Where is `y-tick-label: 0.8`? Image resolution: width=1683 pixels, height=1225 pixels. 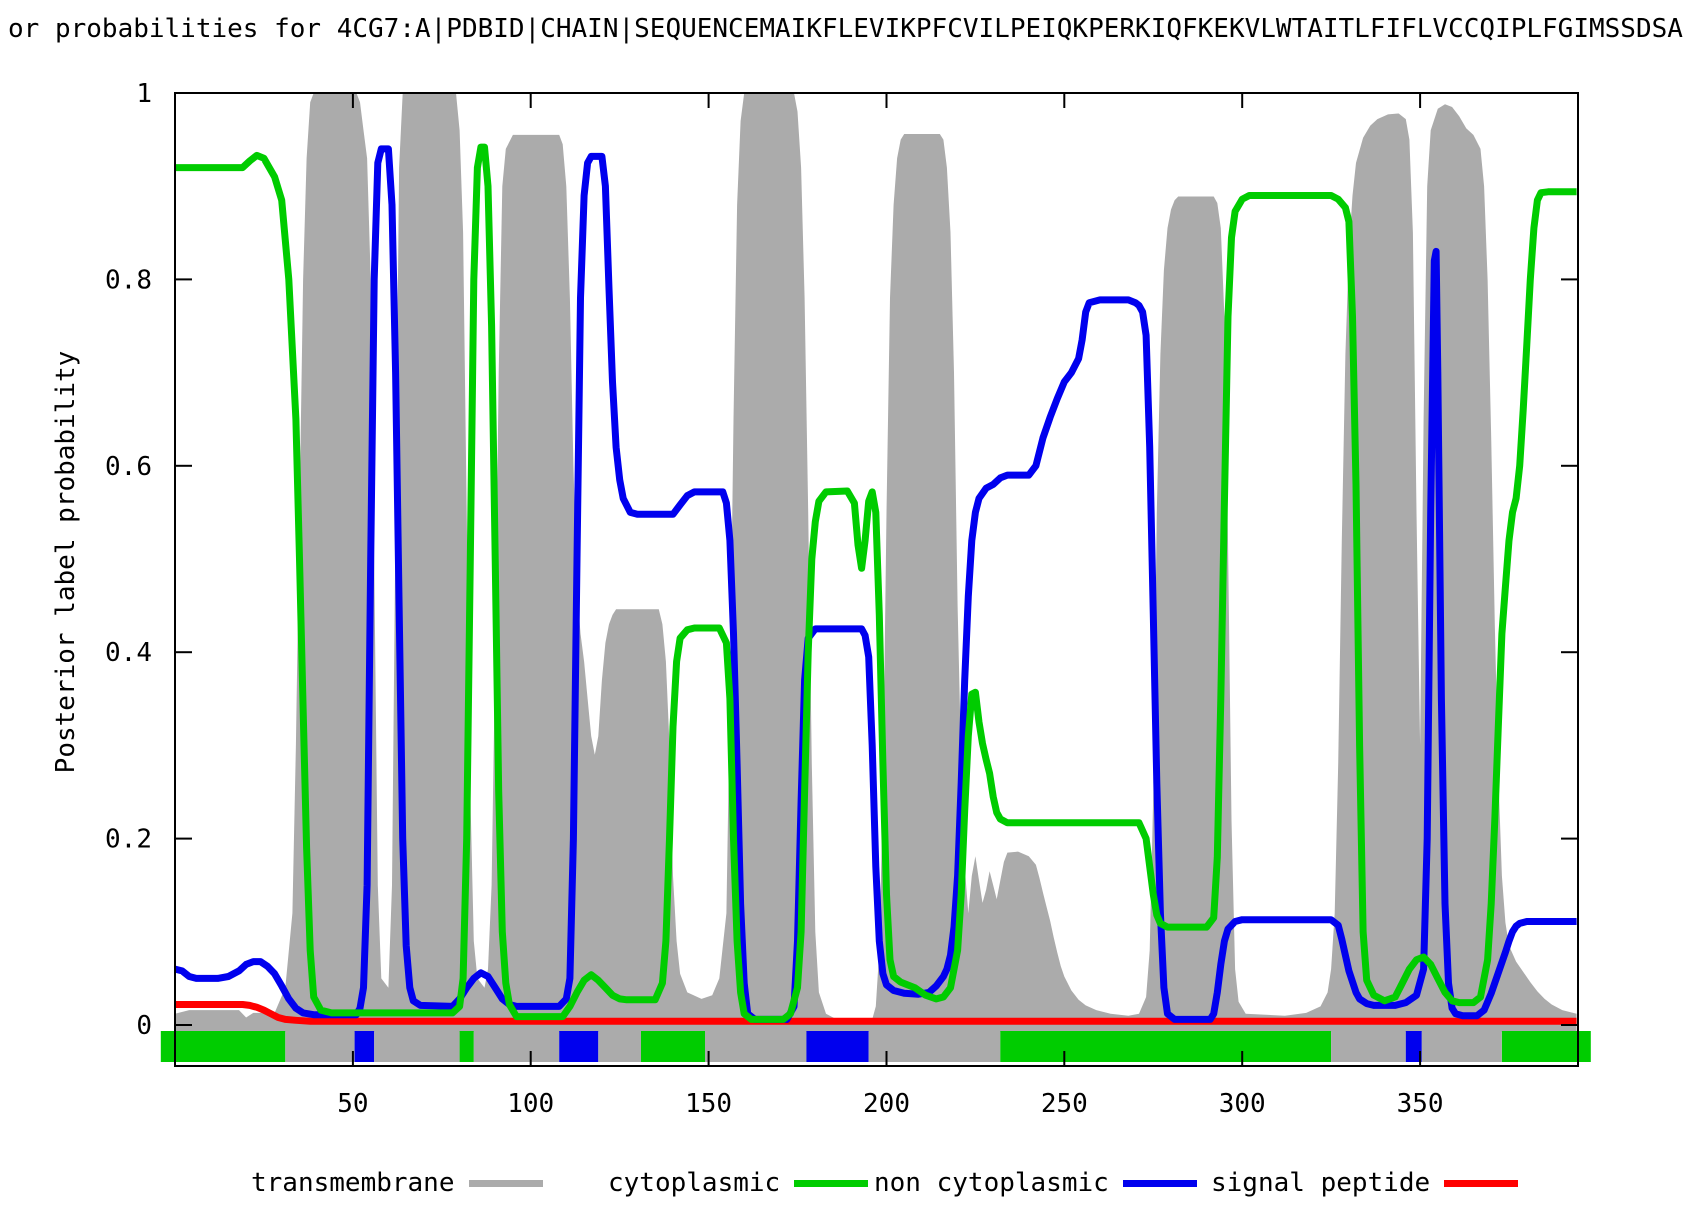
y-tick-label: 0.8 is located at coordinates (128, 280).